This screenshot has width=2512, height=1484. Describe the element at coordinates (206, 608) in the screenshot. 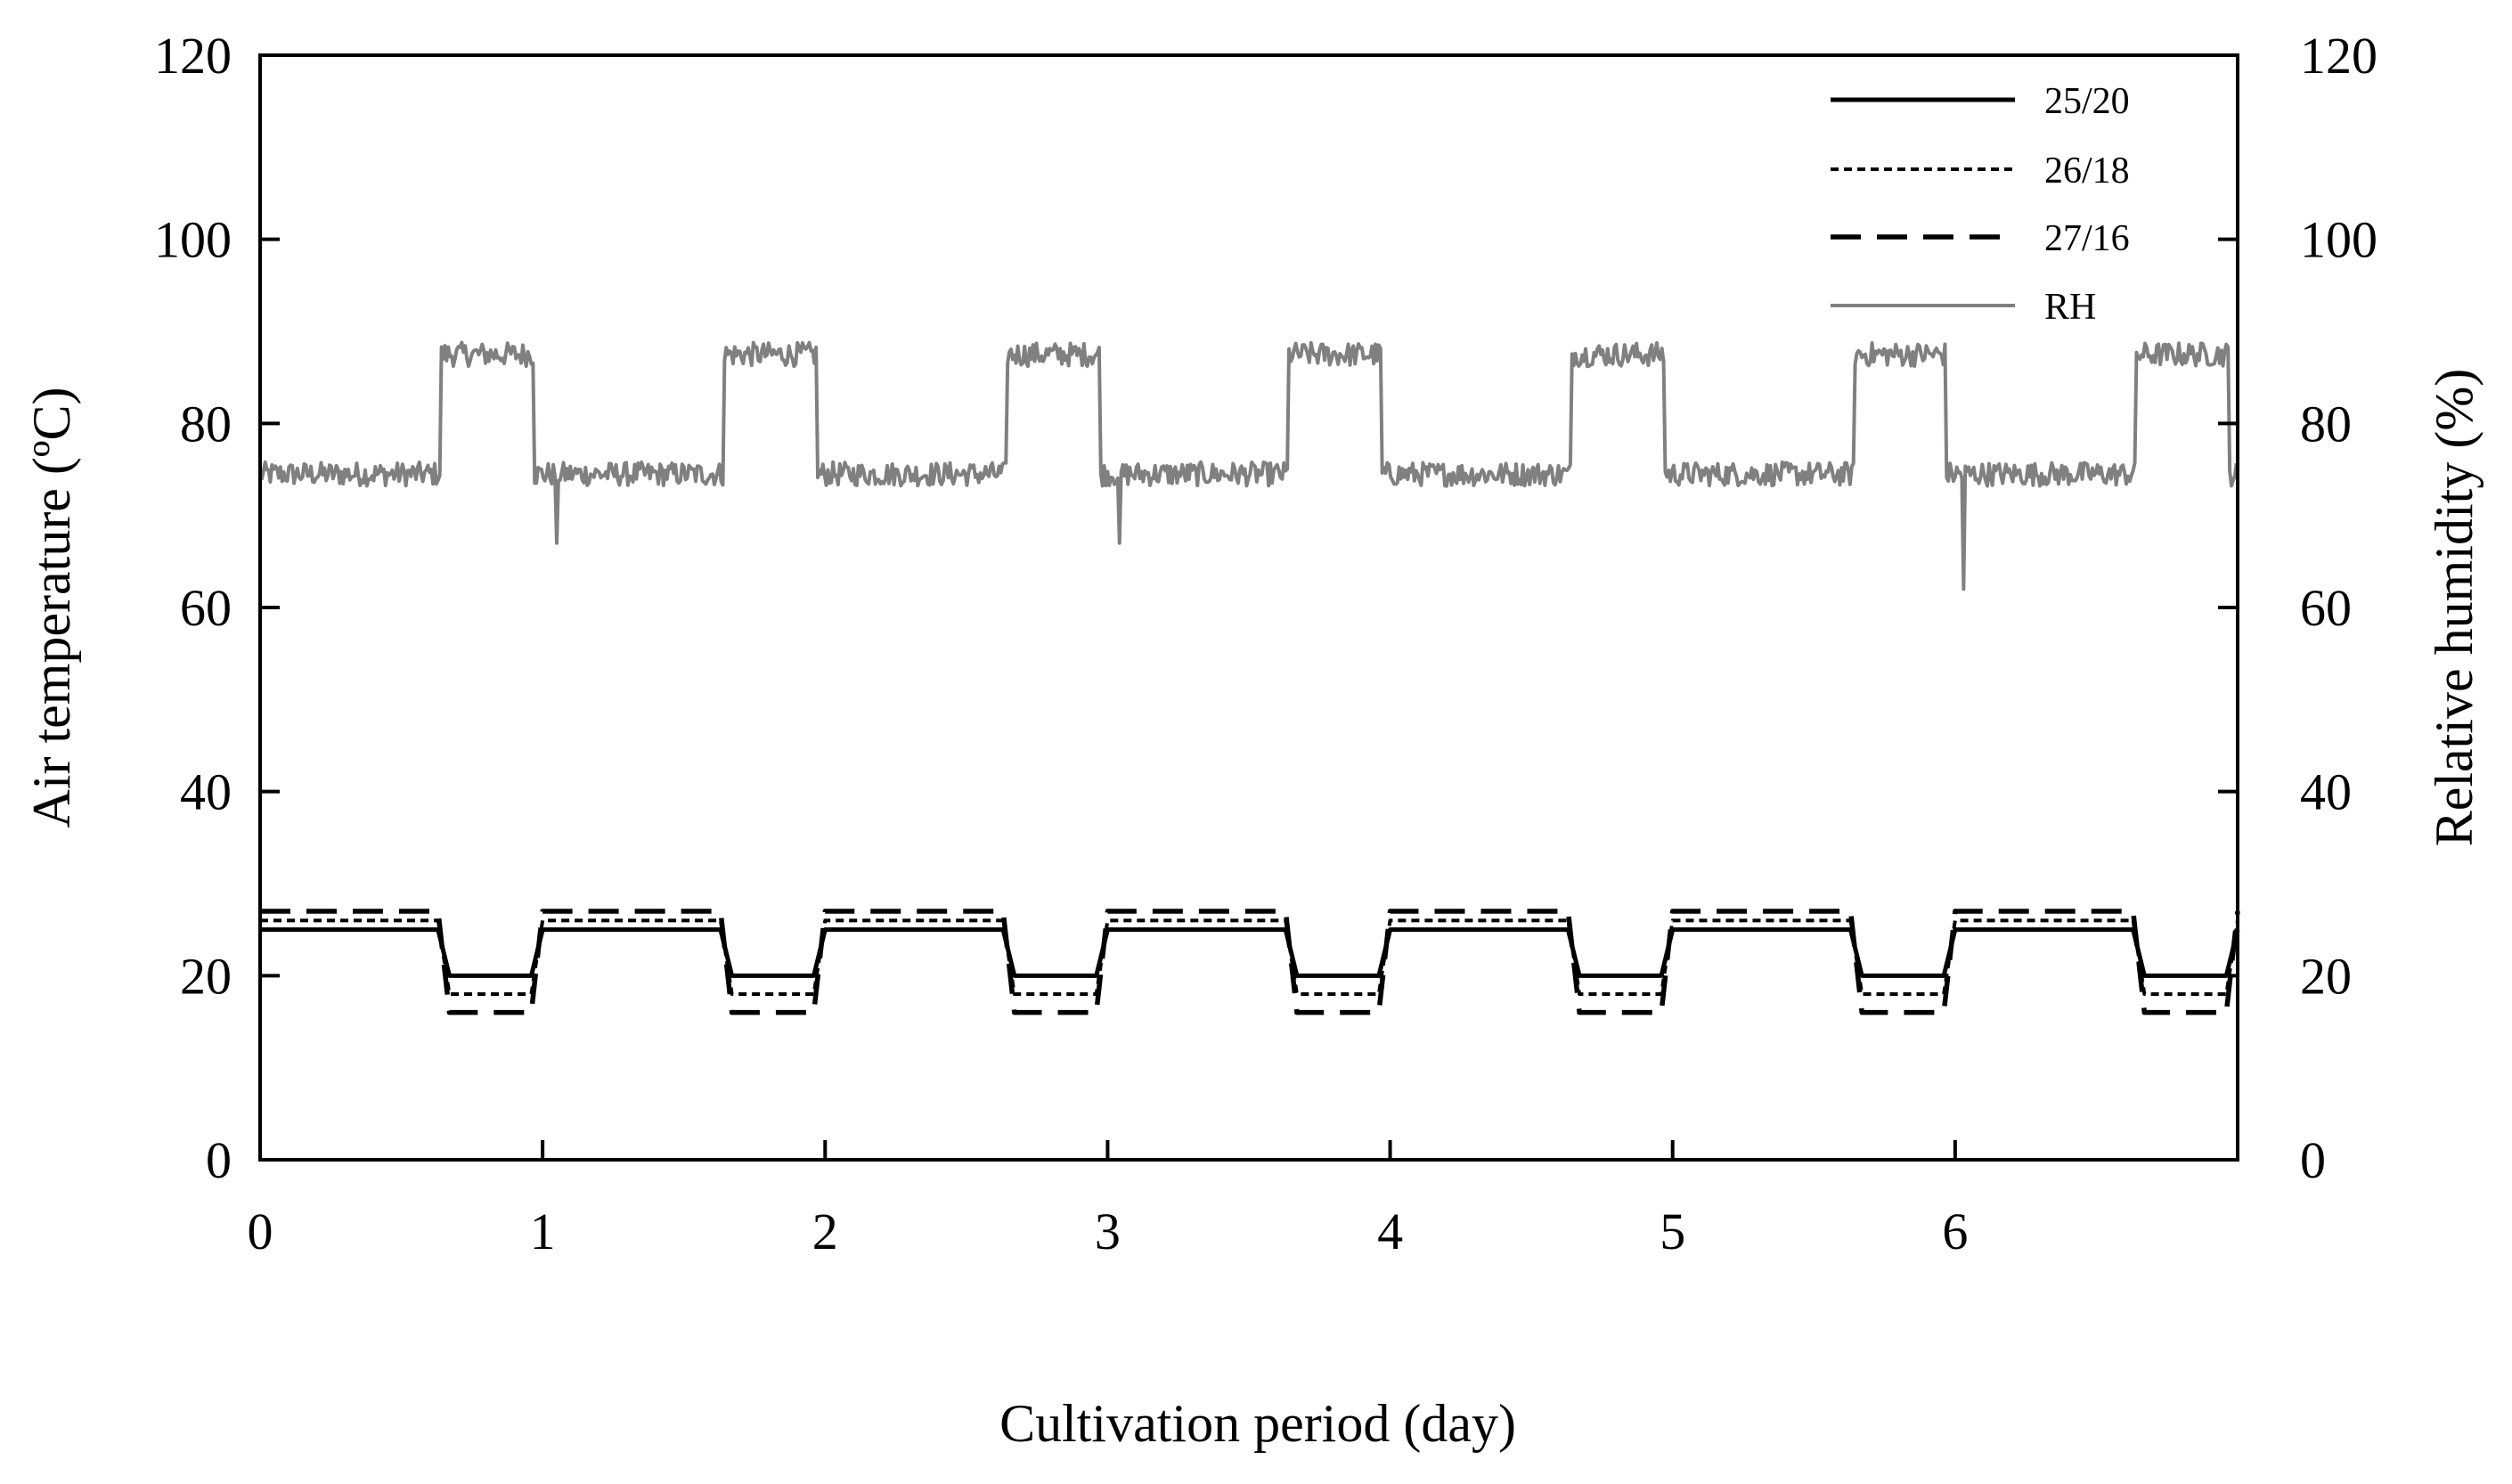

I see `y-left-tick-label: 60` at that location.